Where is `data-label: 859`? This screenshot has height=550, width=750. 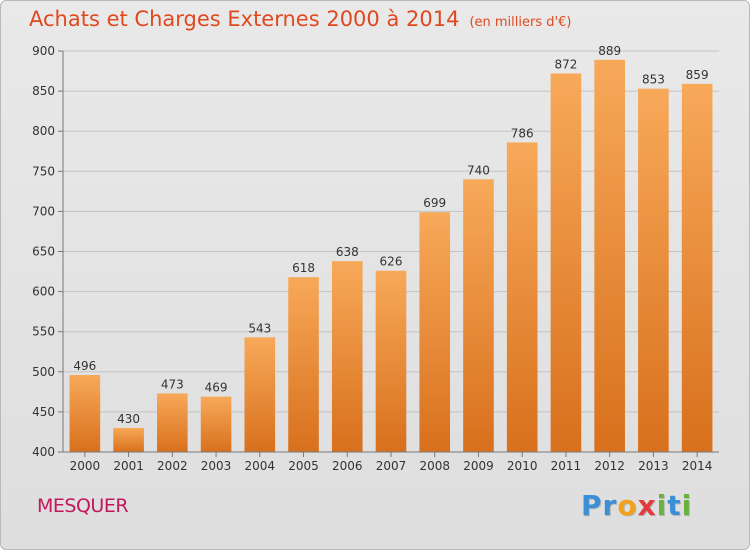 data-label: 859 is located at coordinates (697, 75).